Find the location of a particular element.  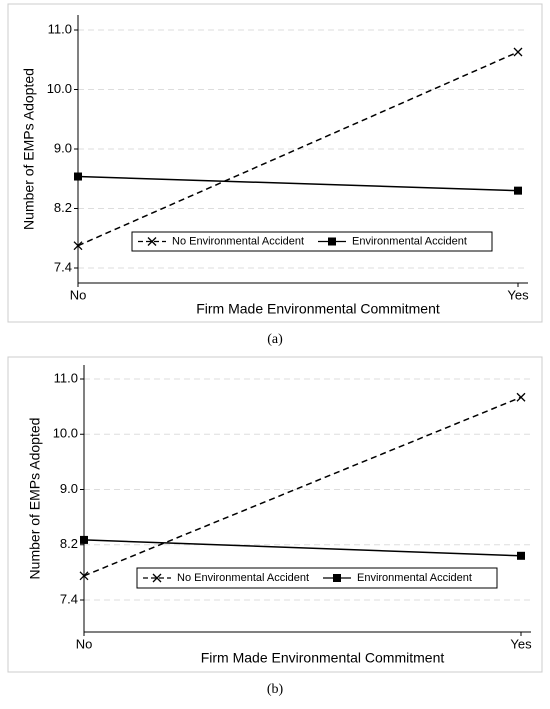

caption: (a) is located at coordinates (275, 339).